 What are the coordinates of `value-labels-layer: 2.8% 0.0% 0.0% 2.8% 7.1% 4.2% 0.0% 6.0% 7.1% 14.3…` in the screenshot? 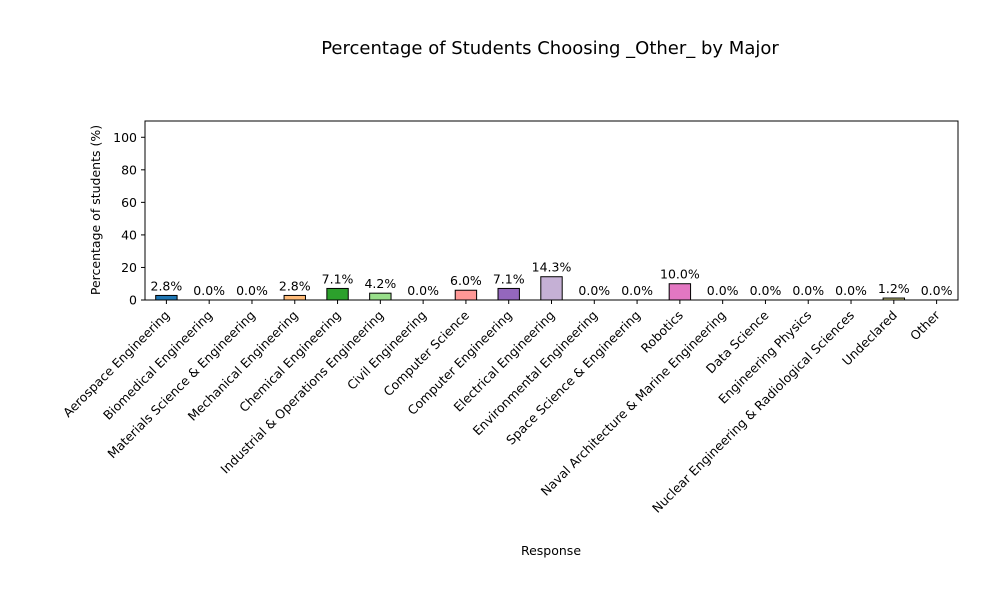 It's located at (552, 279).